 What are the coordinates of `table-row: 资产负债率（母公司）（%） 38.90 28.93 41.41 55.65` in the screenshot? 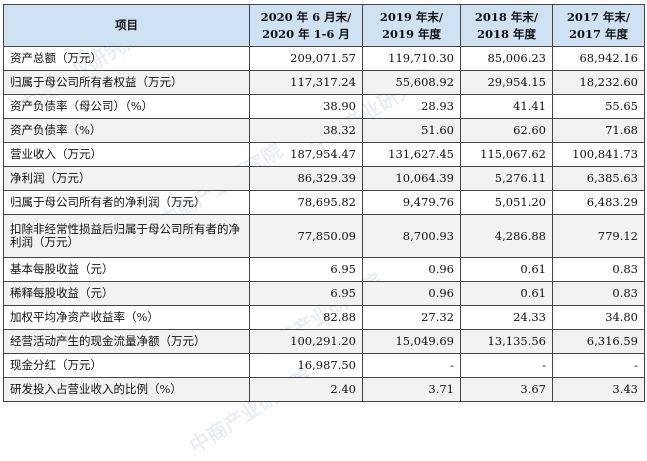 It's located at (324, 106).